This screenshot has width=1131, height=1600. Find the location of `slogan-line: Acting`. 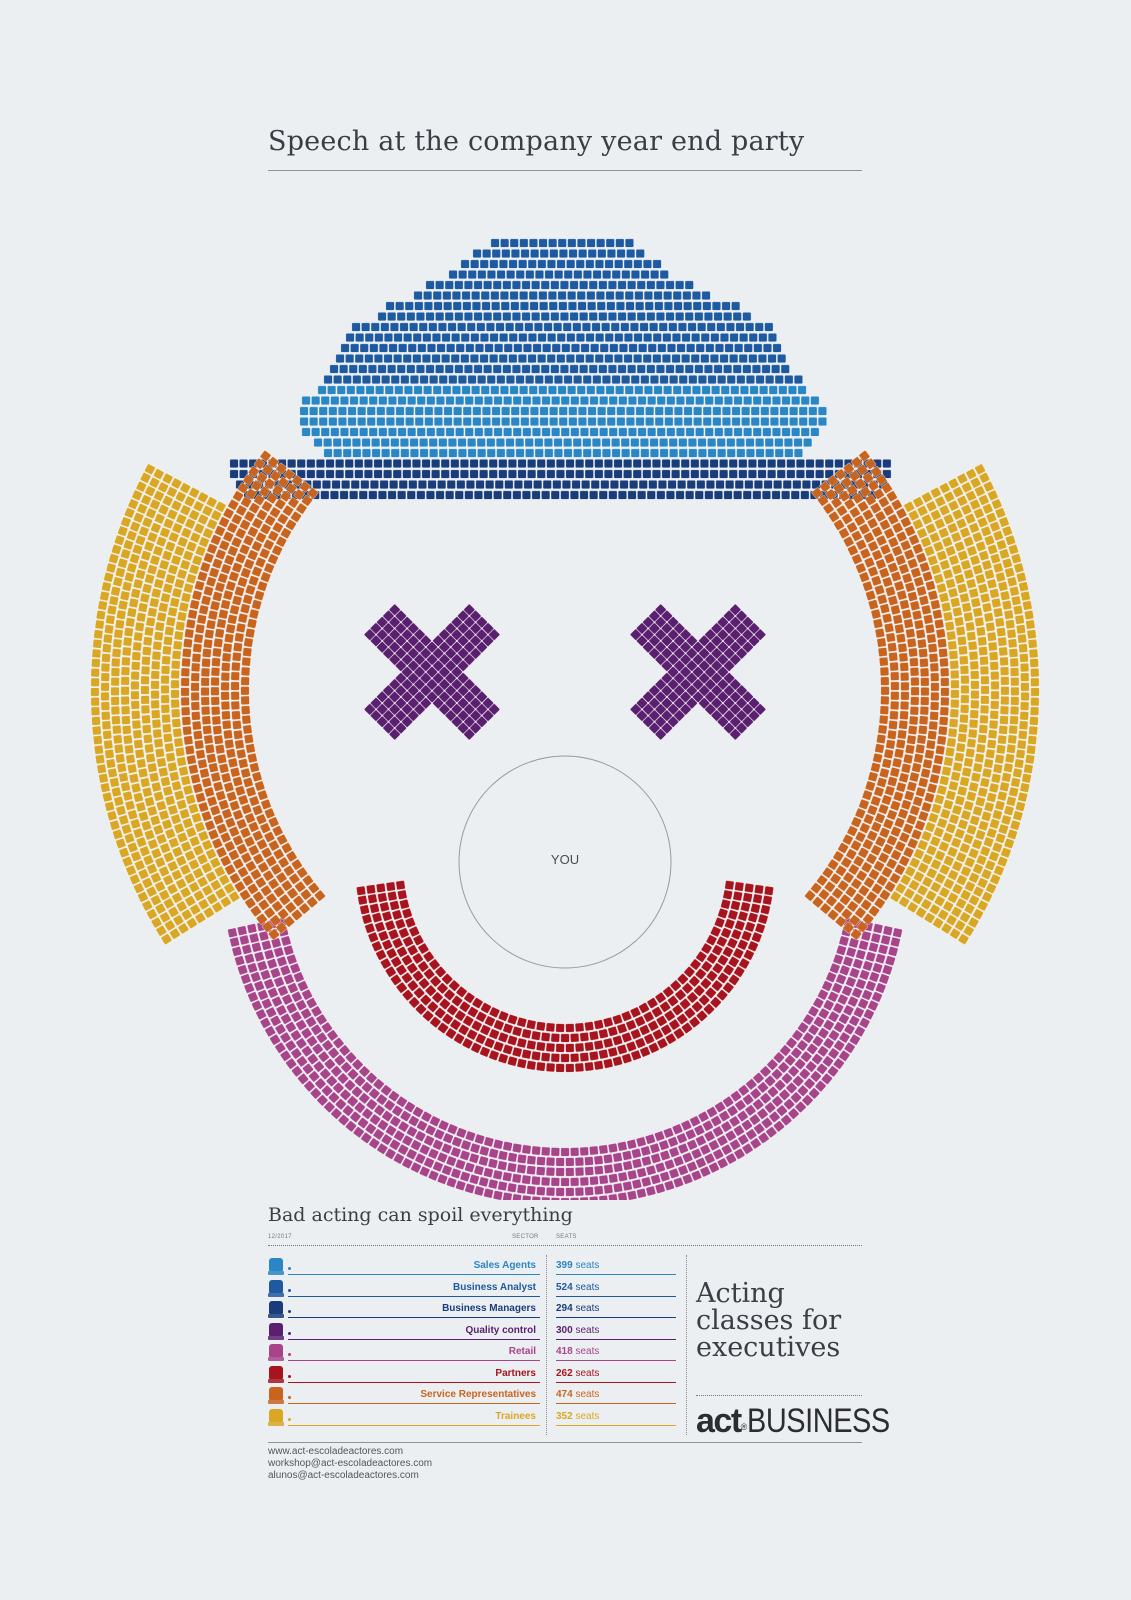

slogan-line: Acting is located at coordinates (740, 1293).